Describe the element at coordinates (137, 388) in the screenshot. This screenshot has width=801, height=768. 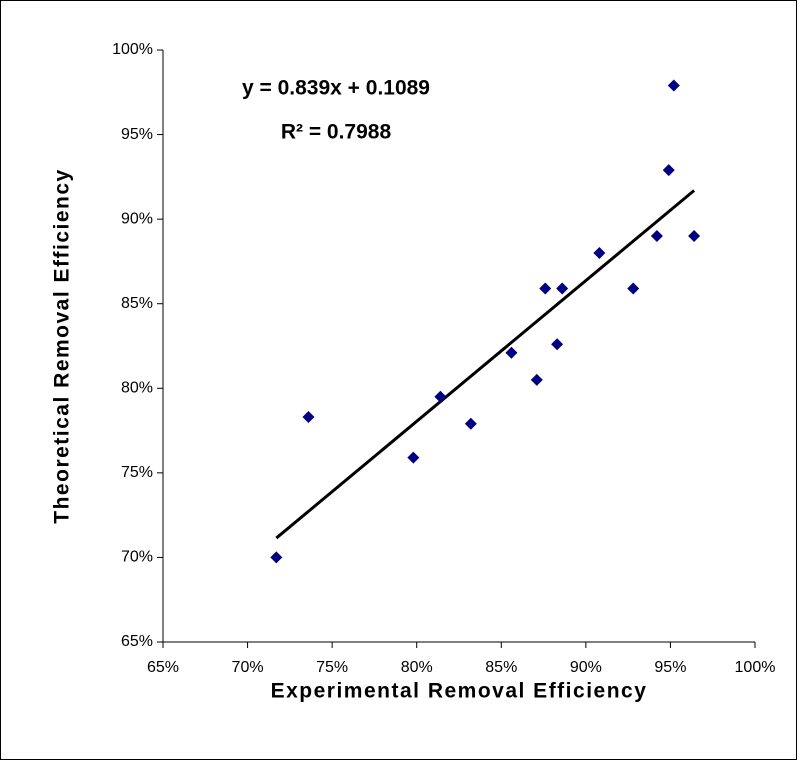
I see `y-tick-label: 80%` at that location.